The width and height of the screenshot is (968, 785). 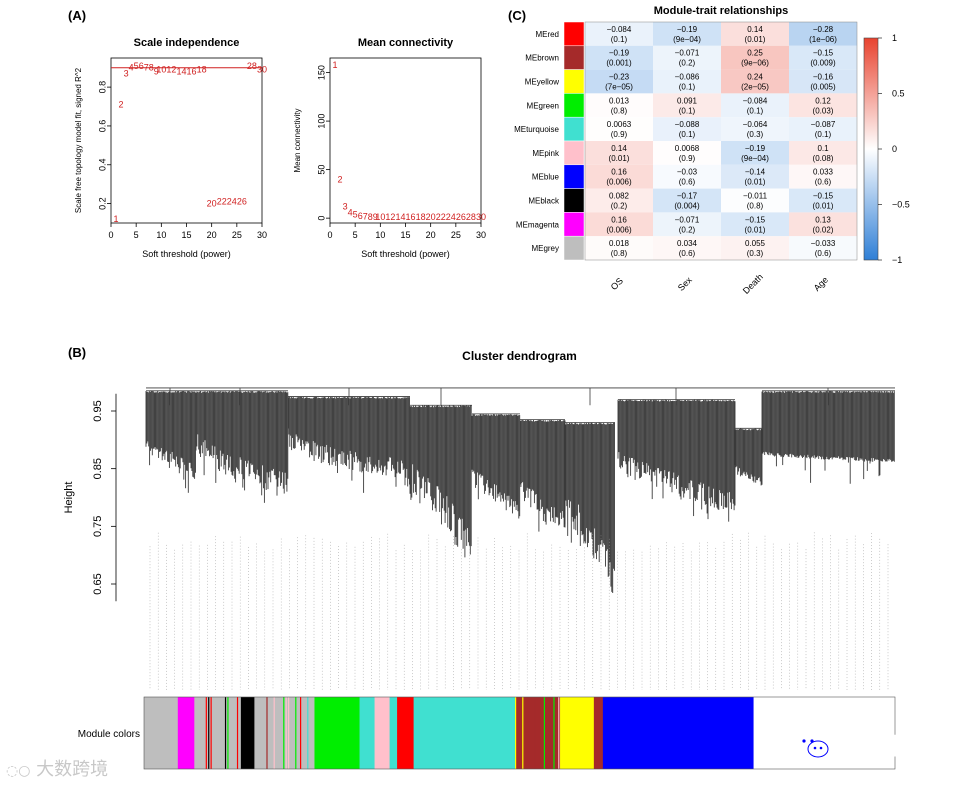 What do you see at coordinates (18, 771) in the screenshot?
I see `wechat-outline-icon: ◌○` at bounding box center [18, 771].